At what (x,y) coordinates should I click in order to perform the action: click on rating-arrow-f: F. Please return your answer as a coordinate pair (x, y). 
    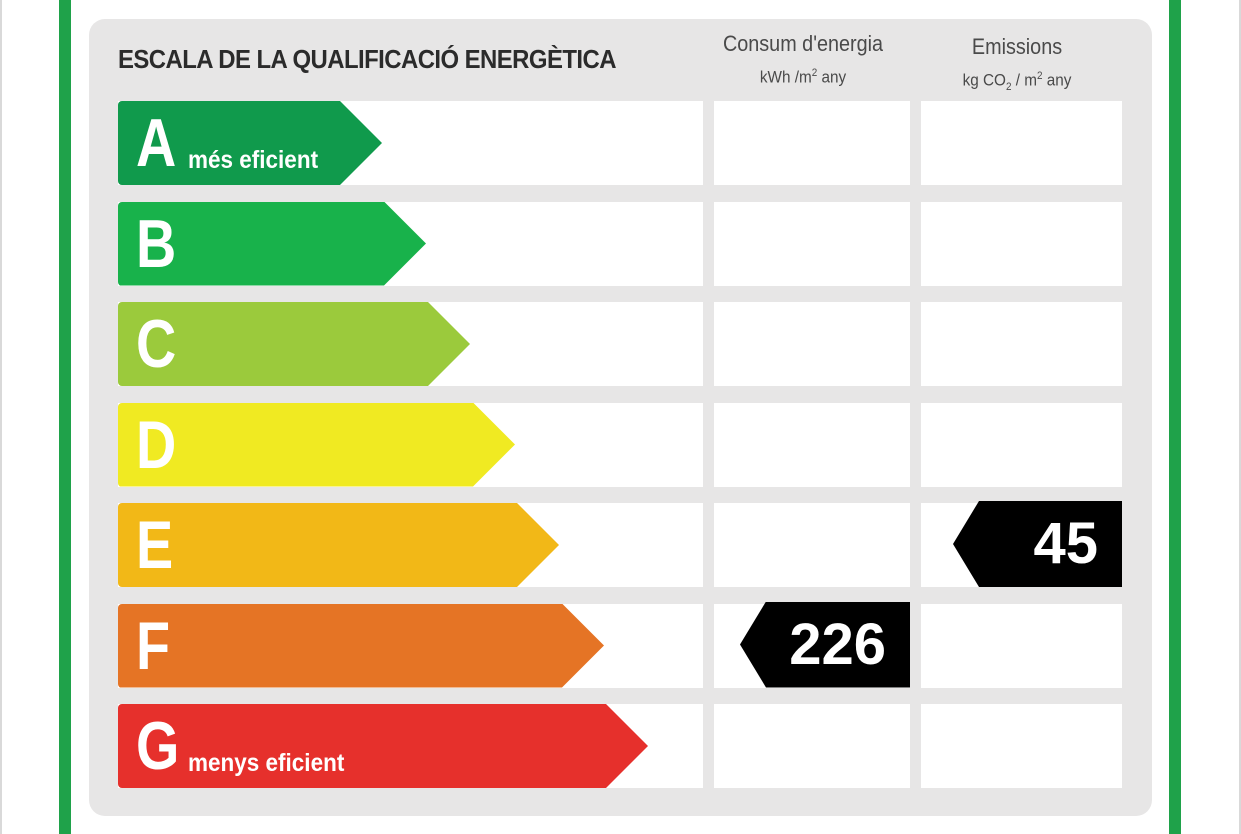
    Looking at the image, I should click on (361, 646).